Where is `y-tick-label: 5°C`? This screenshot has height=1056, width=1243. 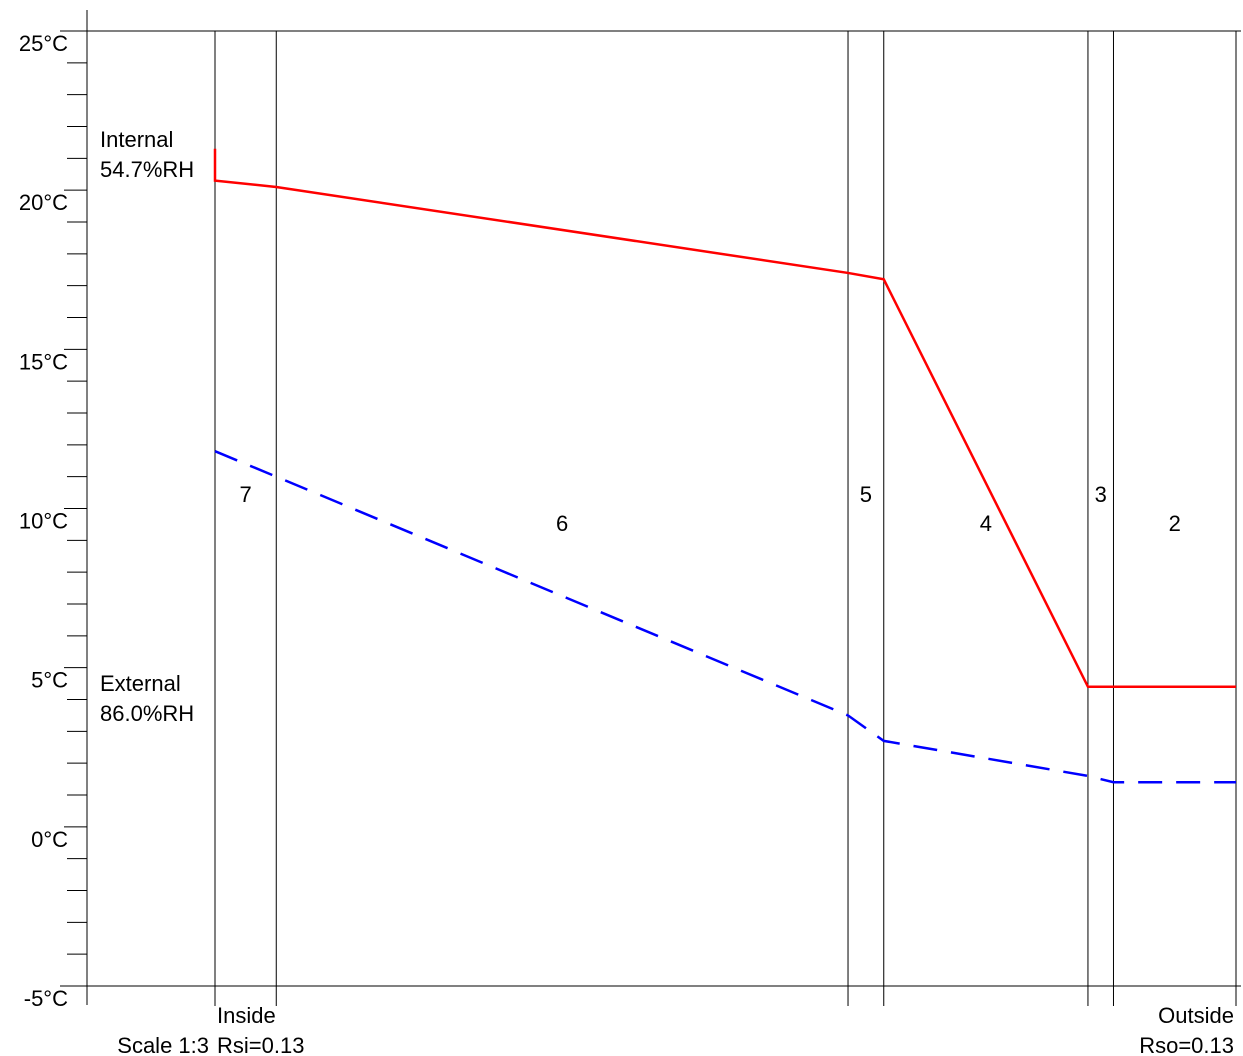
y-tick-label: 5°C is located at coordinates (49, 680).